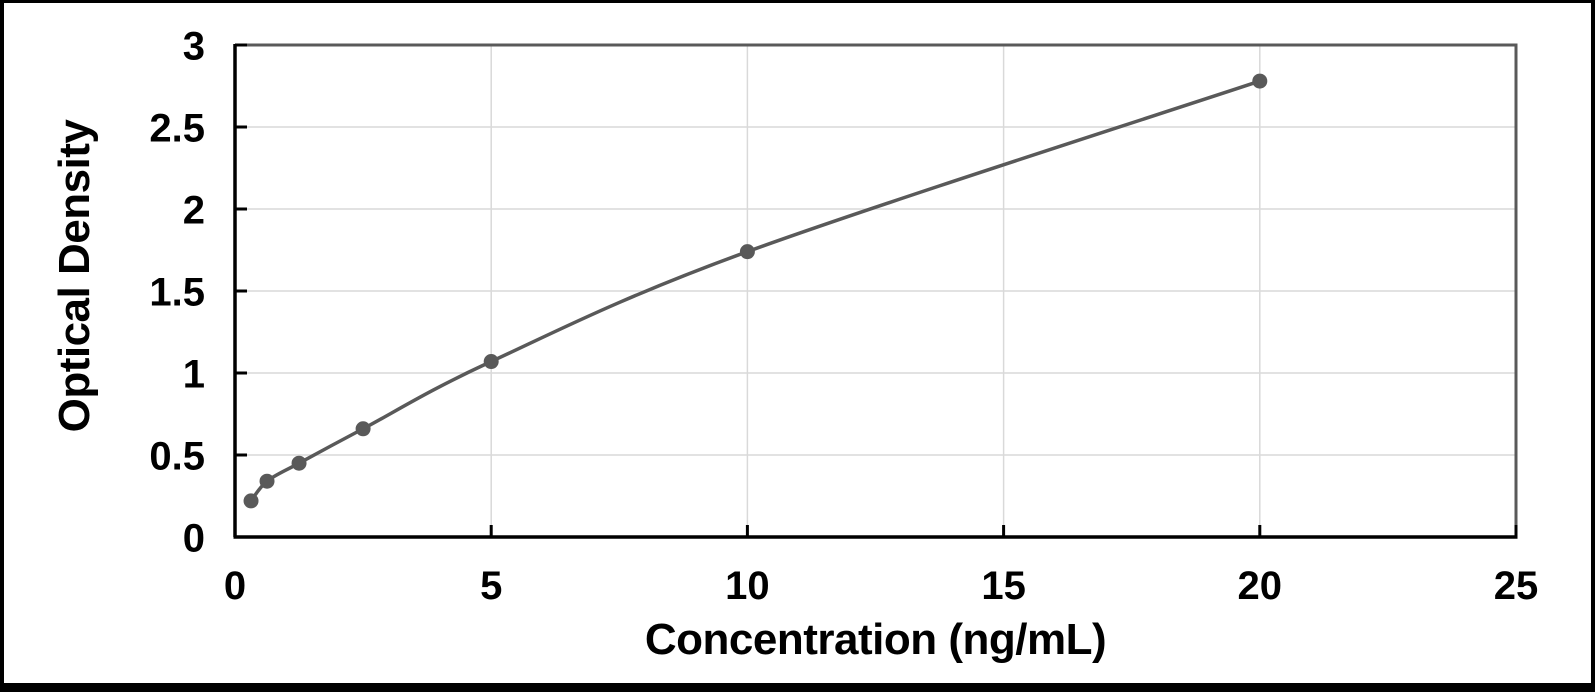 This screenshot has height=692, width=1595. I want to click on x-tick-label: 0, so click(235, 586).